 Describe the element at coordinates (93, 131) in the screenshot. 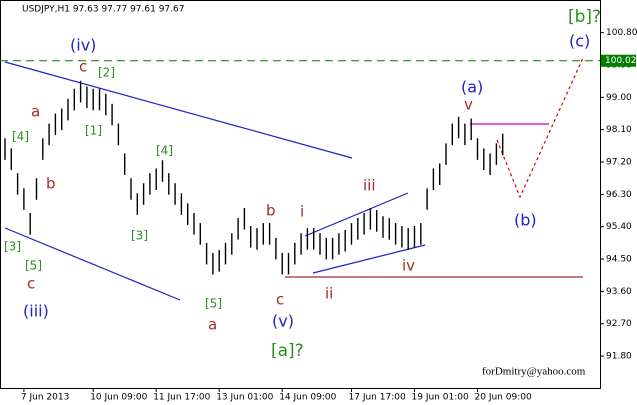

I see `wave-label: [1]` at that location.